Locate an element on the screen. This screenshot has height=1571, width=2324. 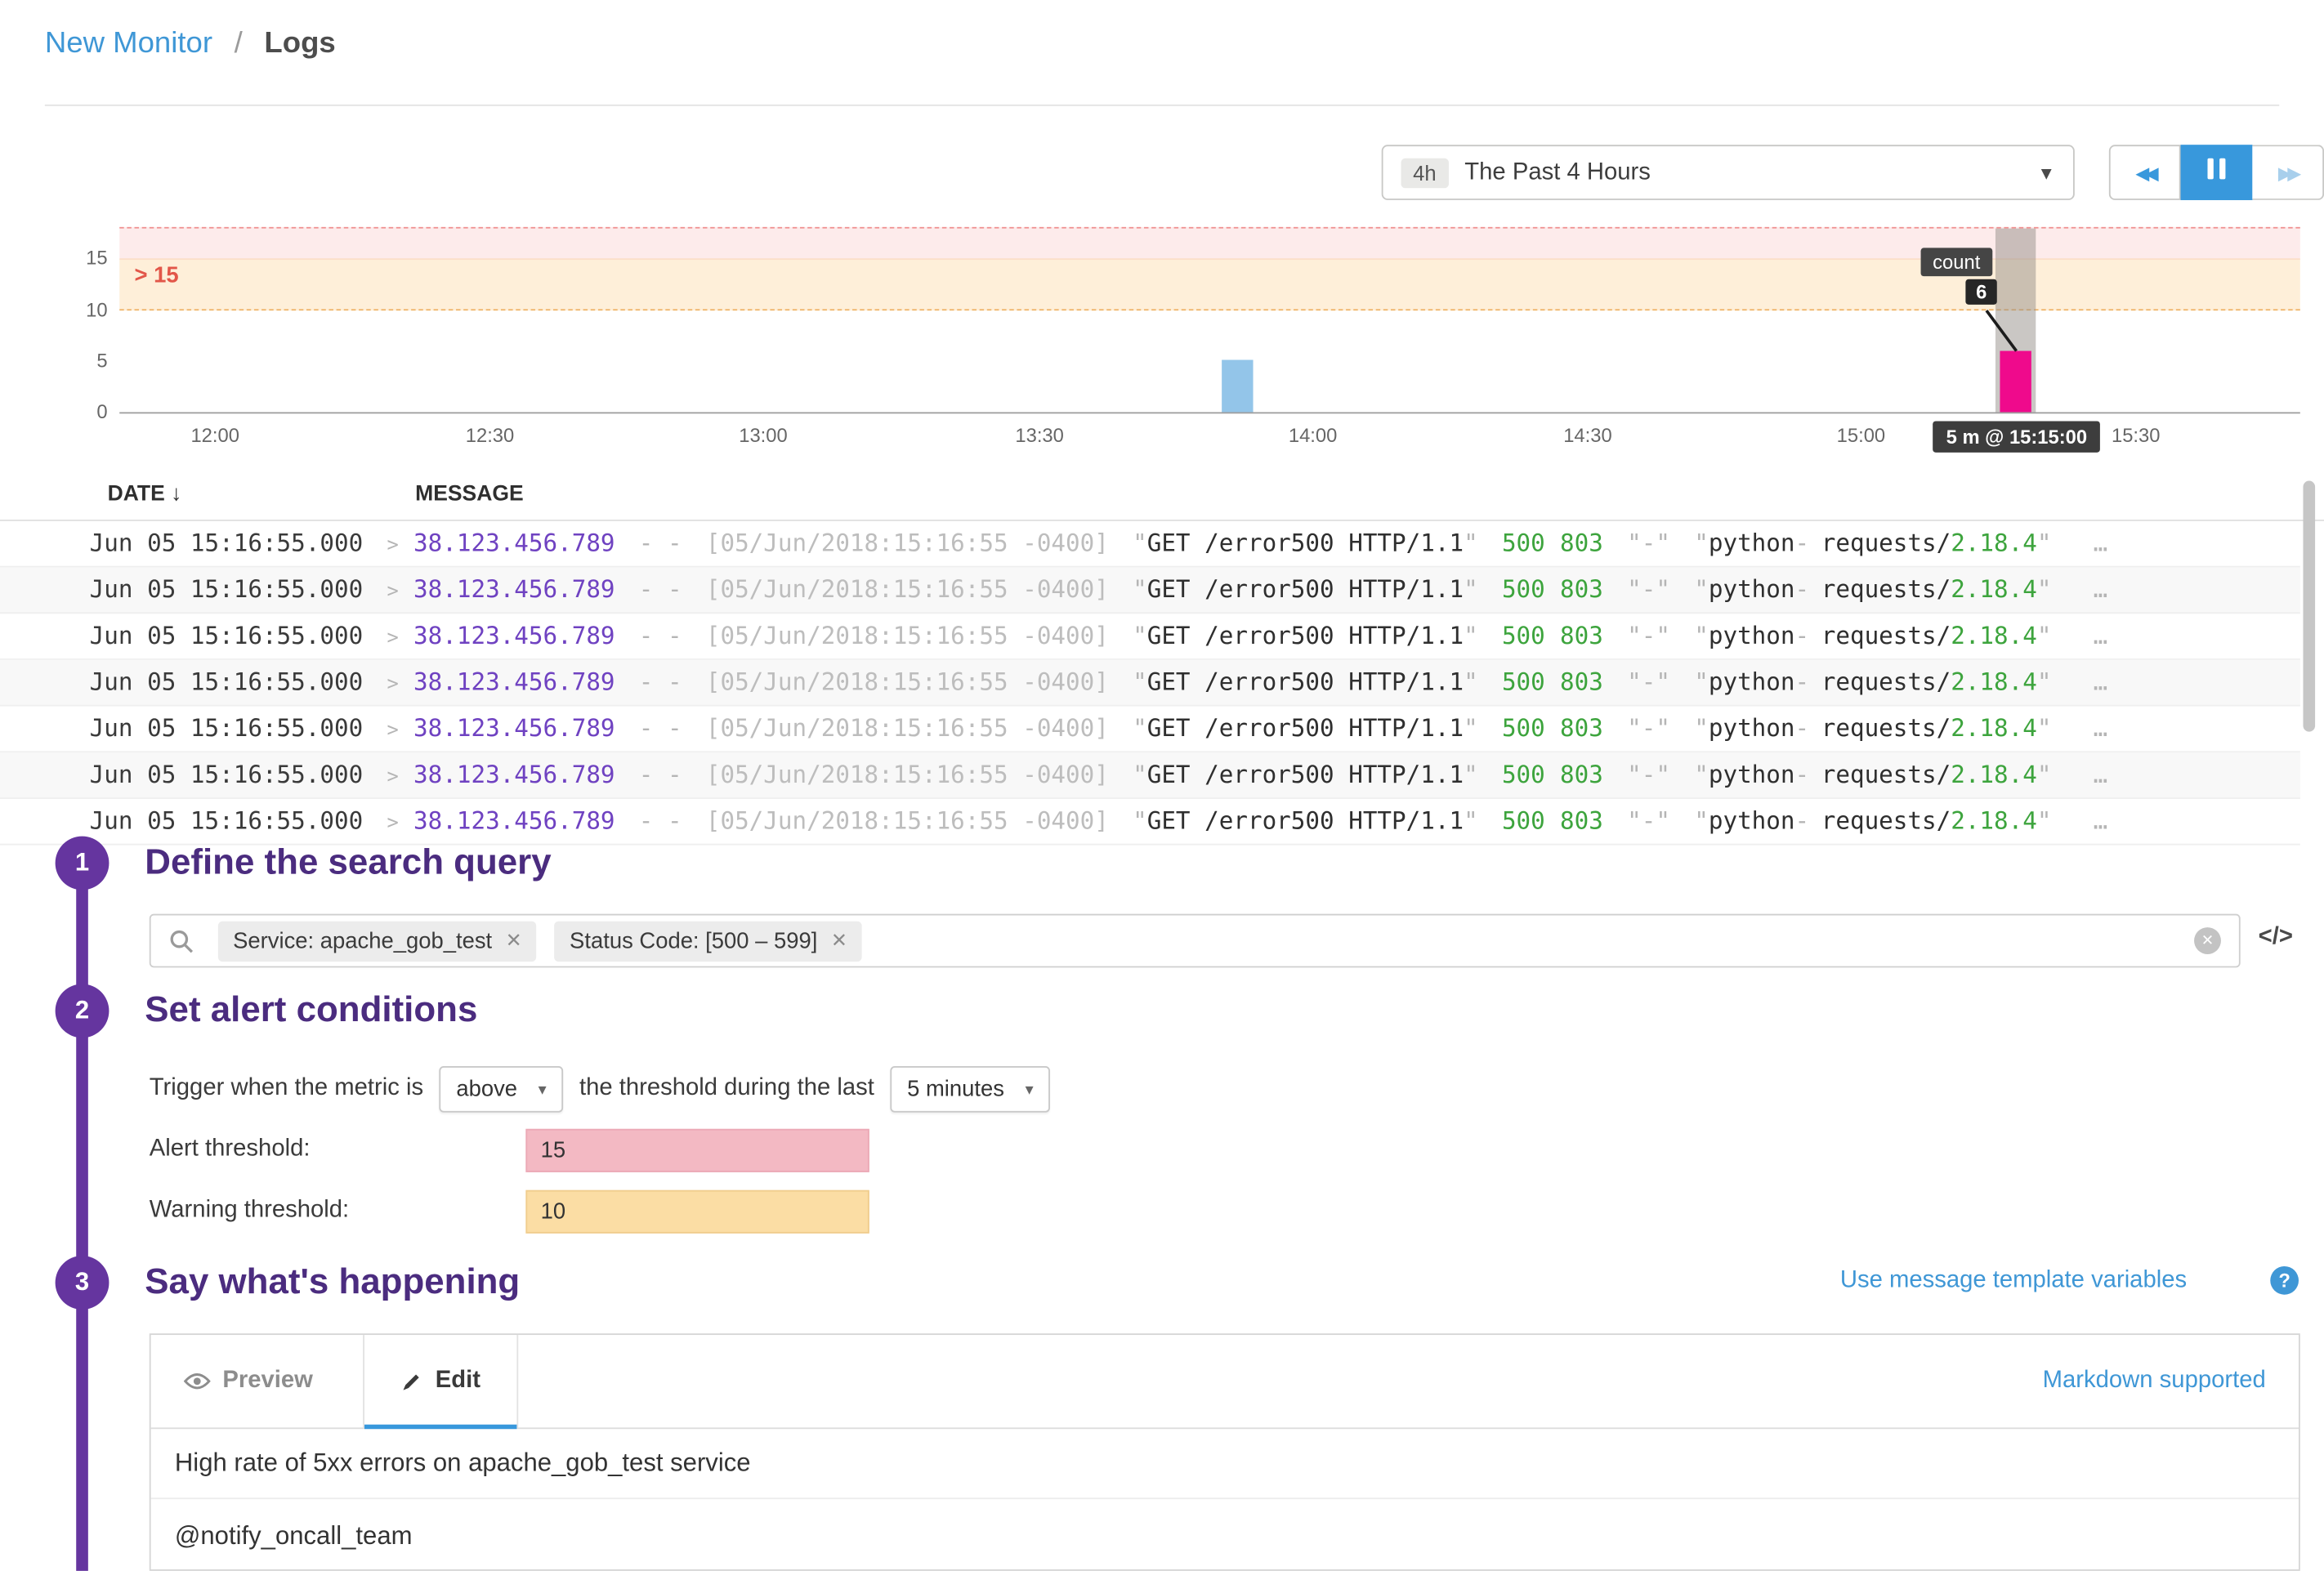
tooltip-time: 5 m @ 15:15:00 is located at coordinates (2017, 437).